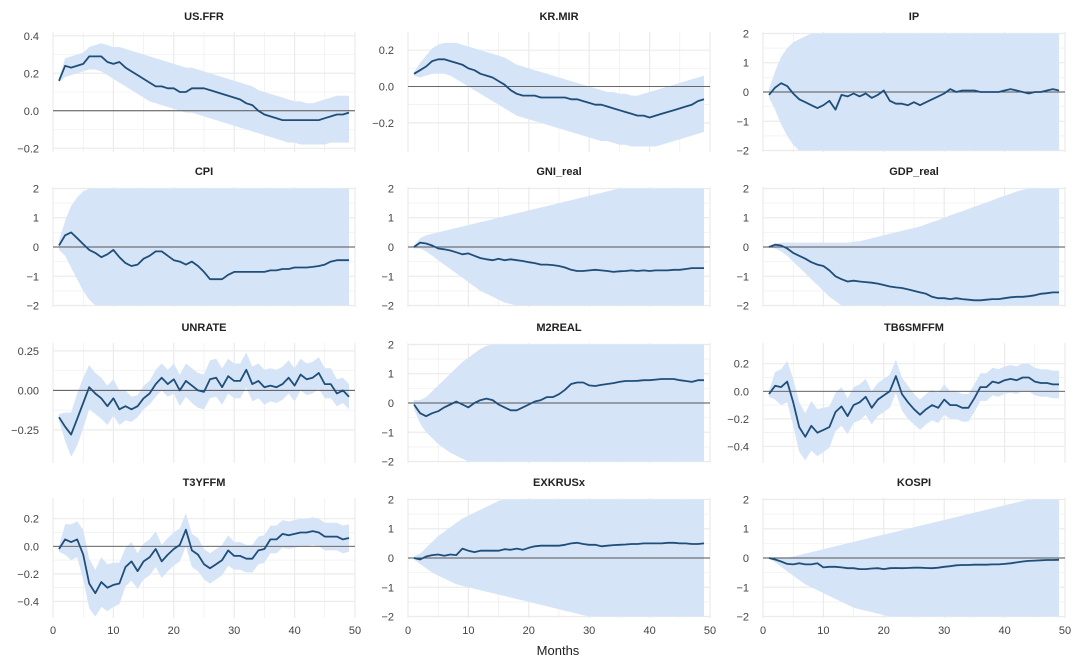 The image size is (1080, 664). What do you see at coordinates (204, 483) in the screenshot?
I see `panel-title: T3YFFM` at bounding box center [204, 483].